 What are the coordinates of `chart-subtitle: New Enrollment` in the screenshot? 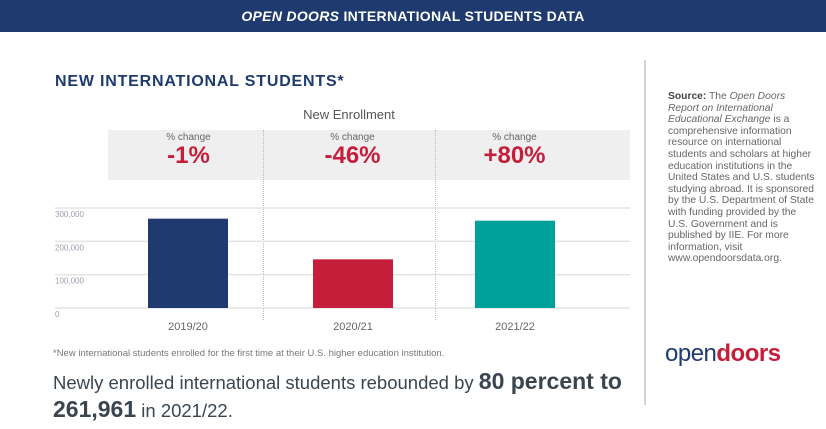 It's located at (349, 114).